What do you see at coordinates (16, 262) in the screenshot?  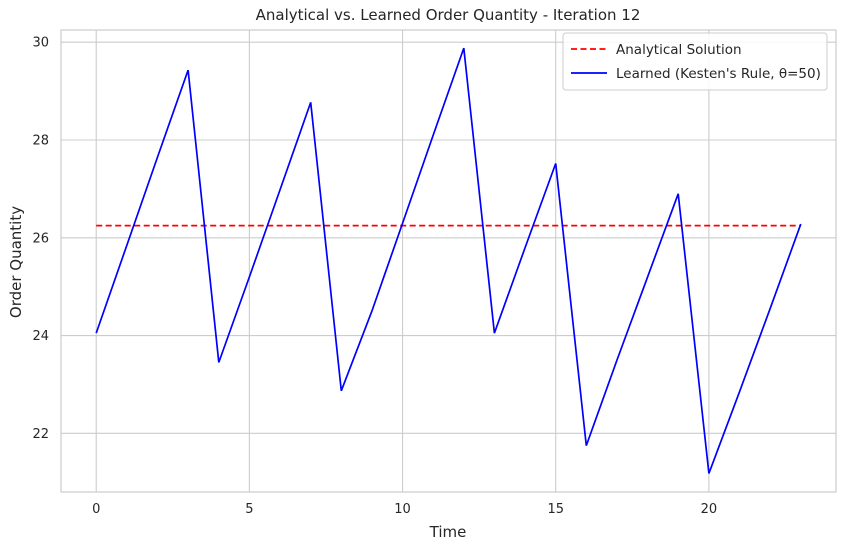 I see `y-axis-label: Order Quantity` at bounding box center [16, 262].